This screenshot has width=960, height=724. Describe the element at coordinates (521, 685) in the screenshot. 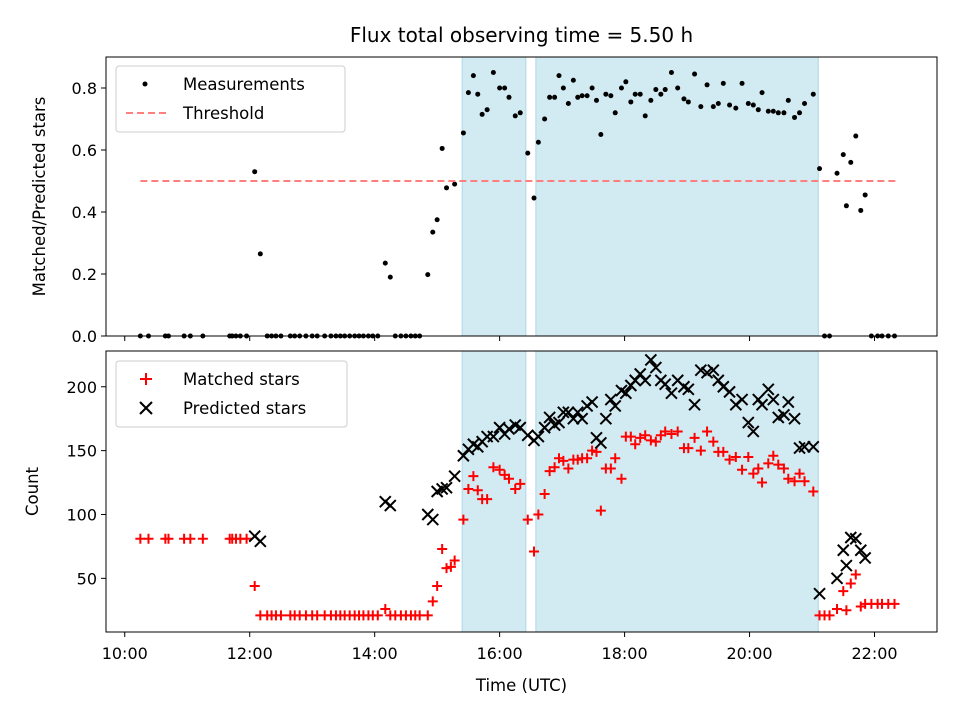

I see `x-axis-label: Time (UTC)` at that location.